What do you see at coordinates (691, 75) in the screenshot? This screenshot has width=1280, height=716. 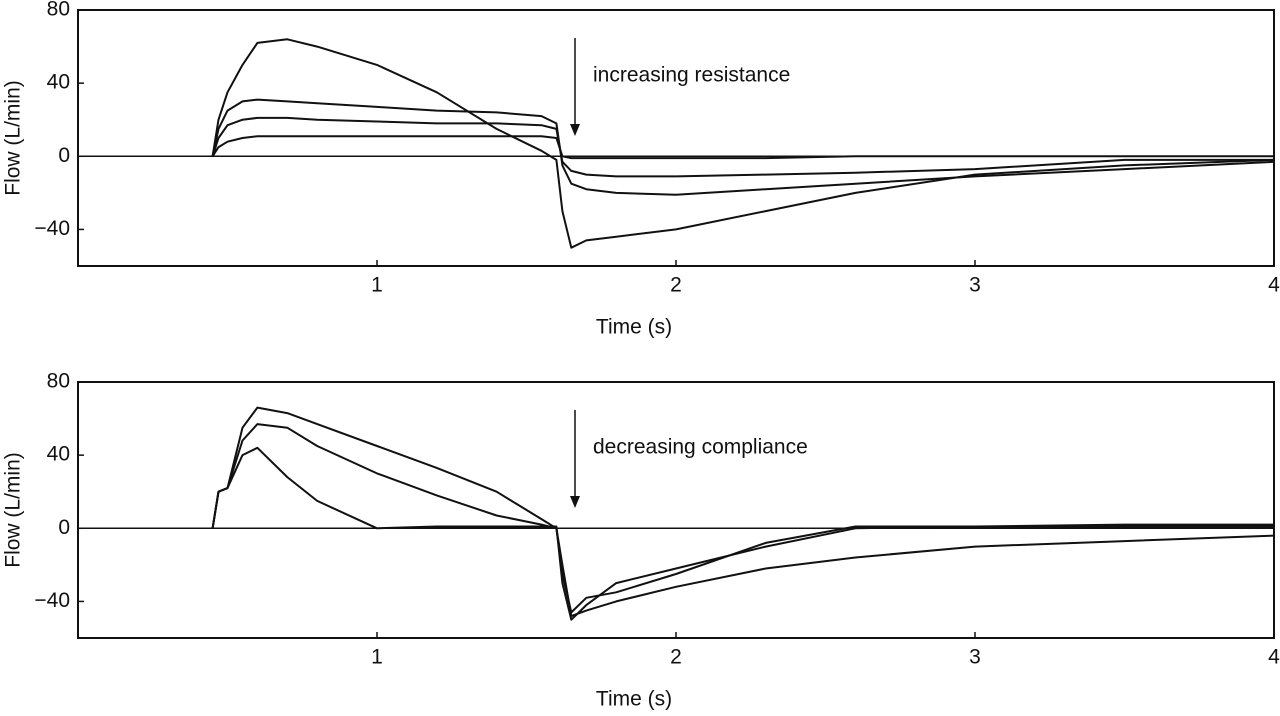 I see `annotation: increasing resistance` at bounding box center [691, 75].